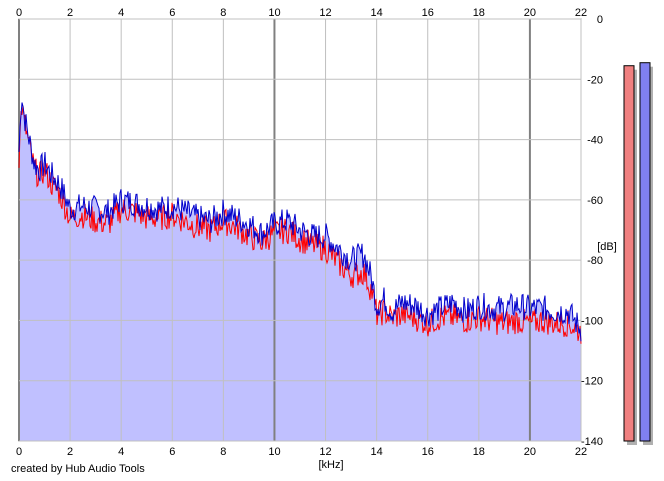 This screenshot has width=664, height=481. Describe the element at coordinates (645, 252) in the screenshot. I see `level-meter-r` at that location.